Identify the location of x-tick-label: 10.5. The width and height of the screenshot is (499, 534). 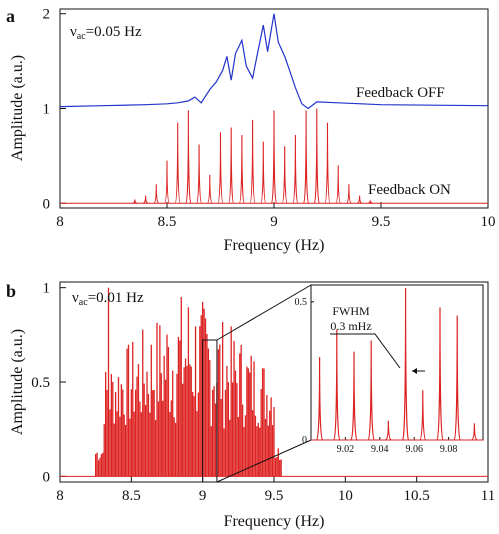
(417, 496).